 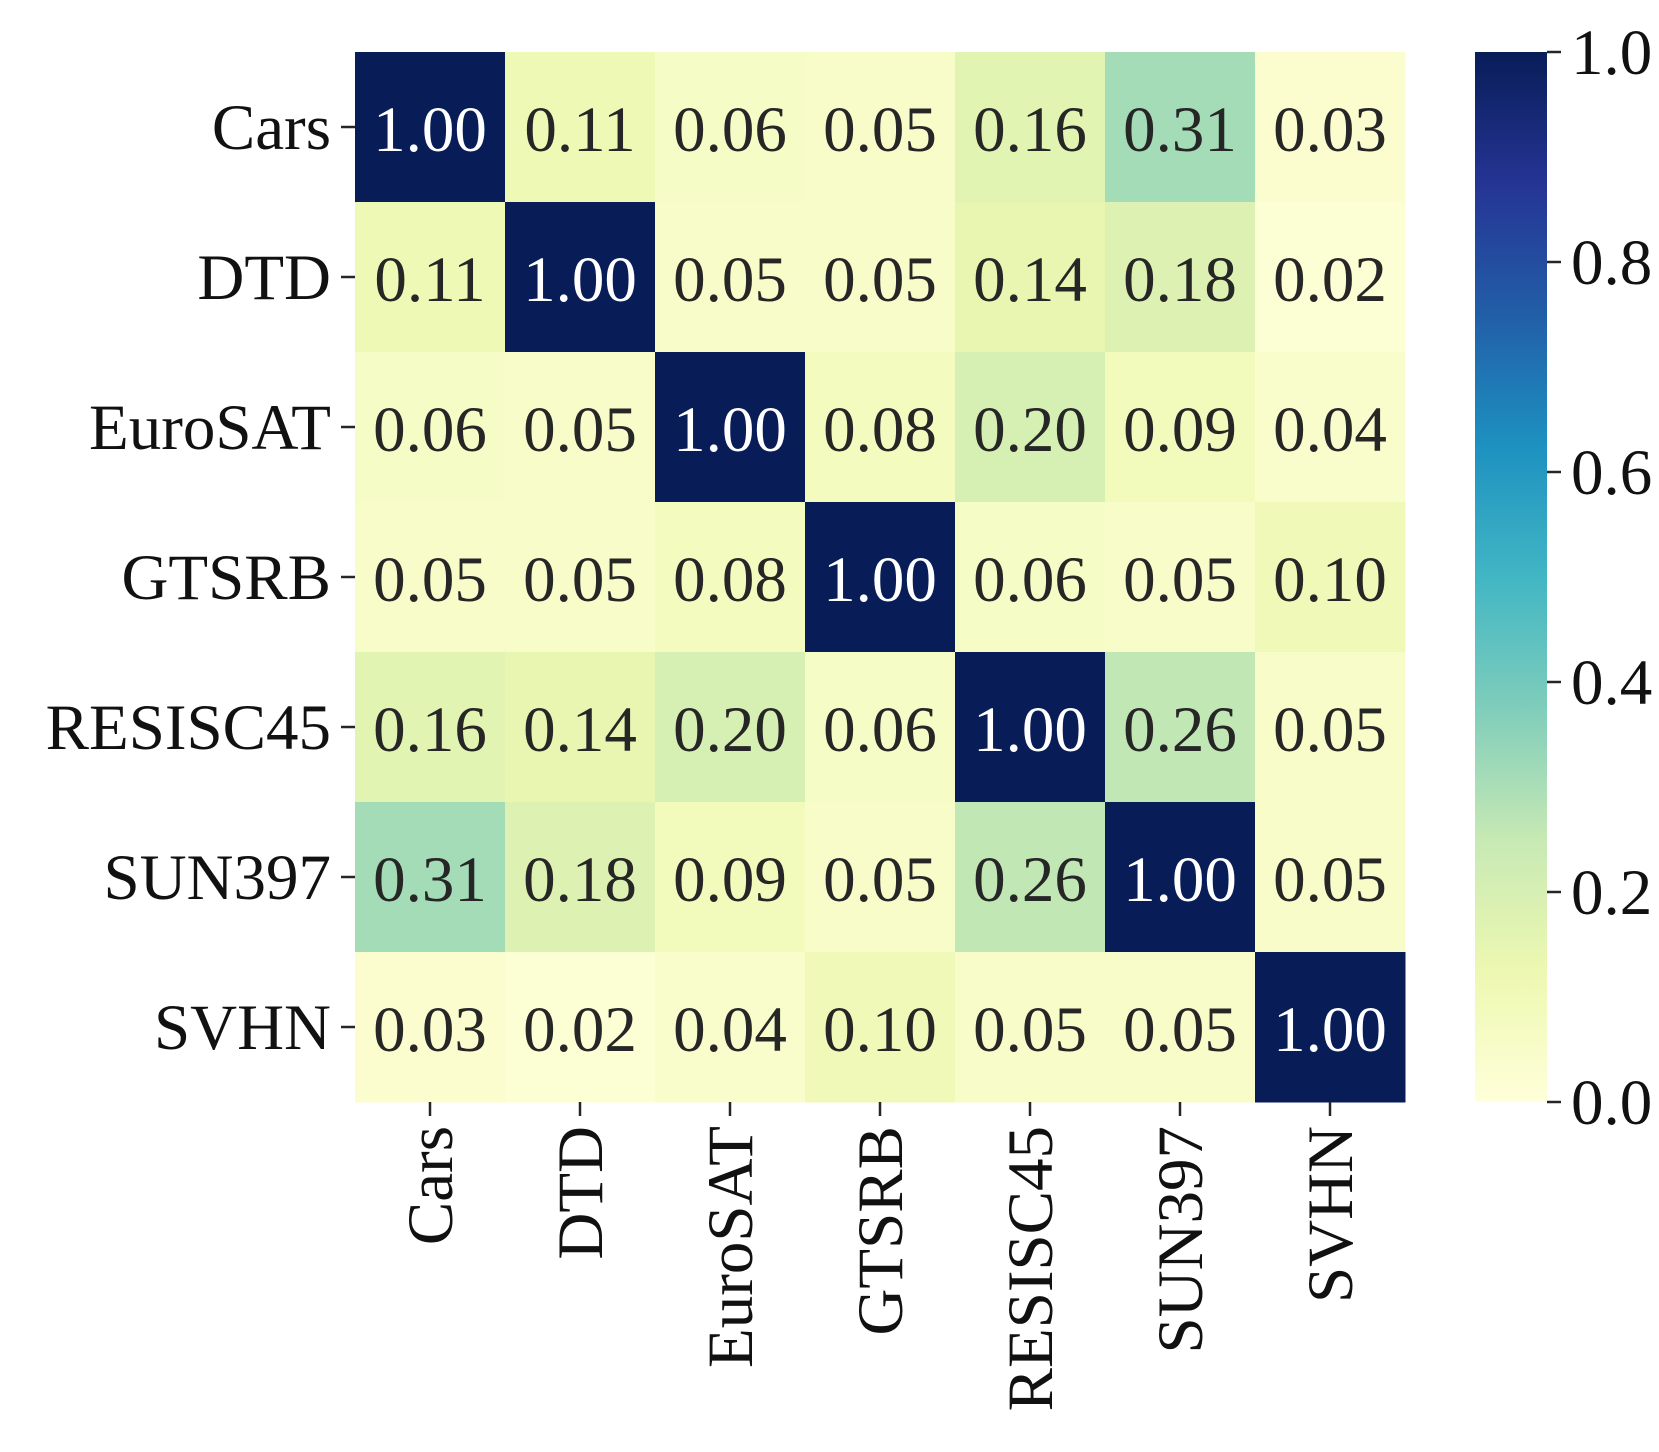 I want to click on cell-sun397-svhn, so click(x=1330, y=877).